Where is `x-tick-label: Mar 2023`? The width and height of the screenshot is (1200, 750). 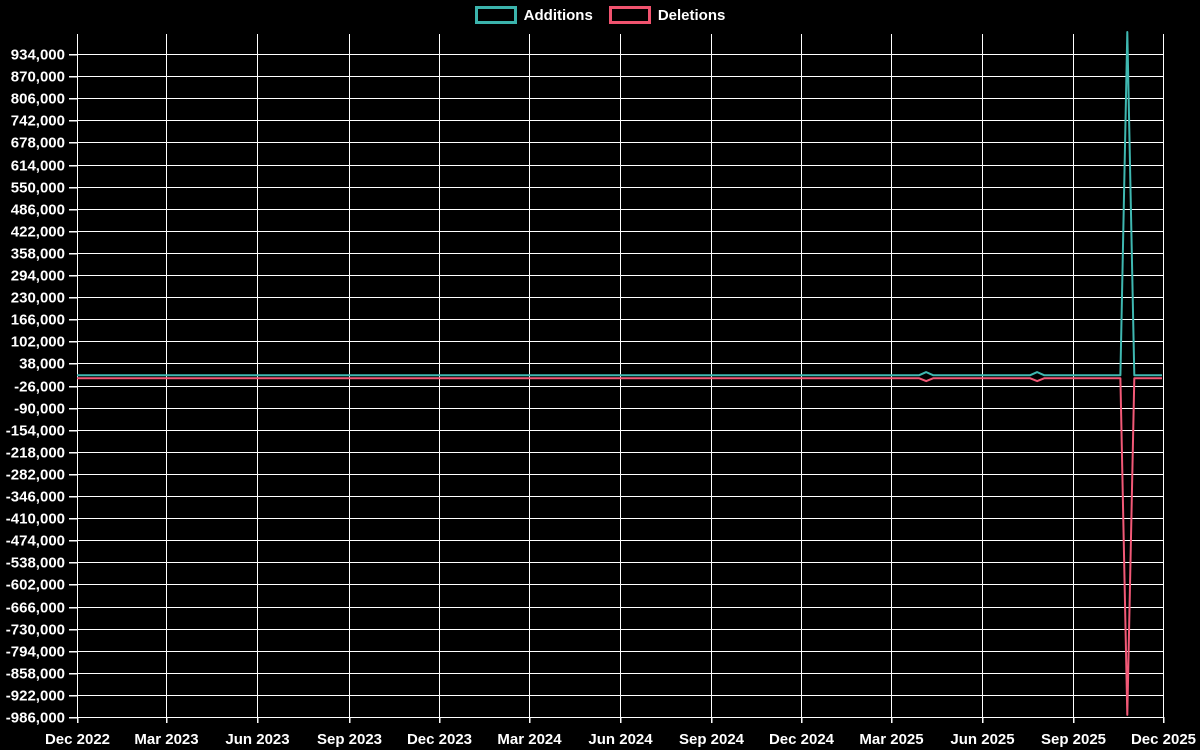 x-tick-label: Mar 2023 is located at coordinates (166, 739).